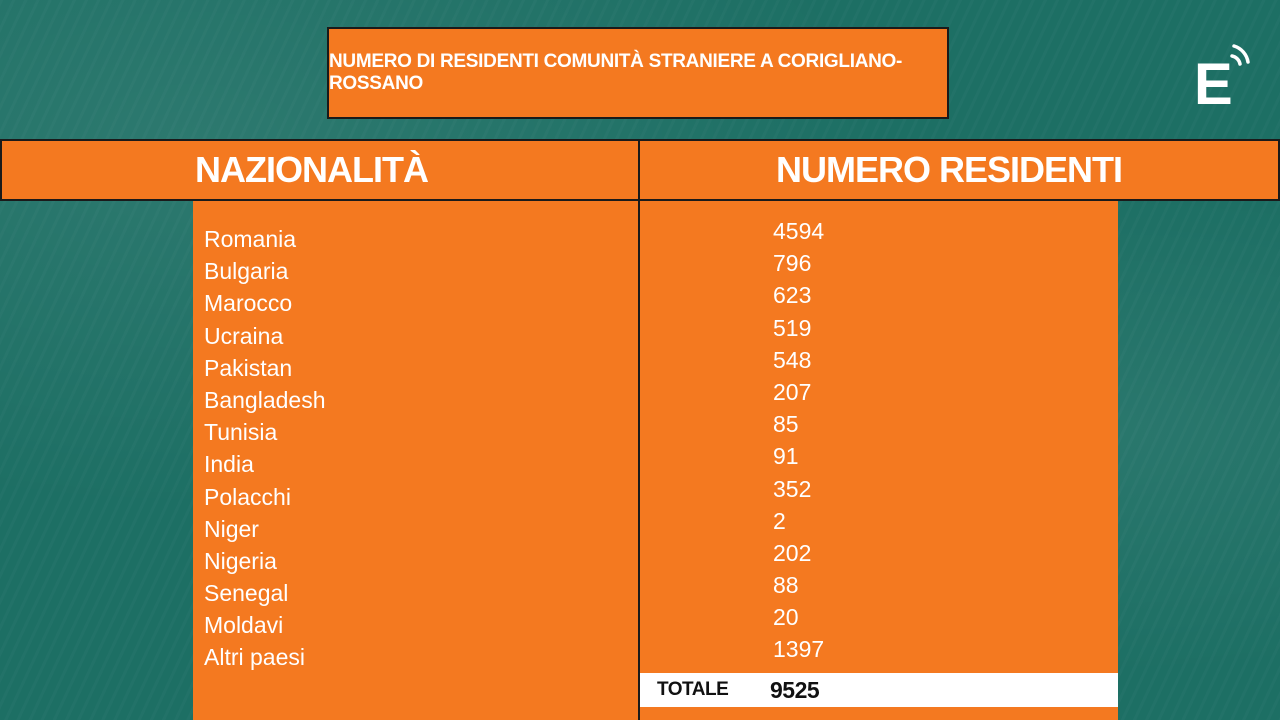  What do you see at coordinates (786, 585) in the screenshot?
I see `residents-cell: 88` at bounding box center [786, 585].